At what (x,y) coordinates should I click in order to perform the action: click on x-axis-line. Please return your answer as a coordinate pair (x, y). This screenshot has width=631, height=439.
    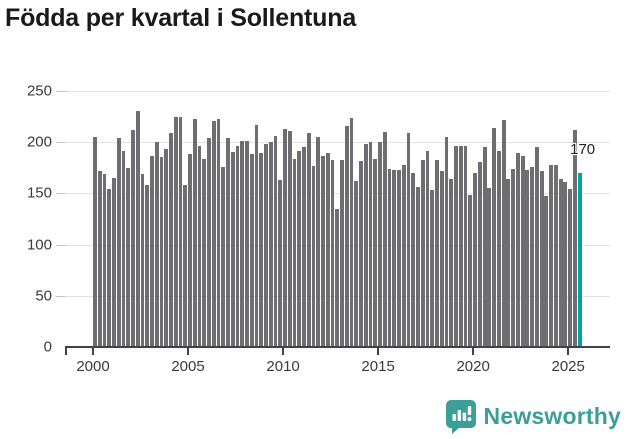
    Looking at the image, I should click on (337, 347).